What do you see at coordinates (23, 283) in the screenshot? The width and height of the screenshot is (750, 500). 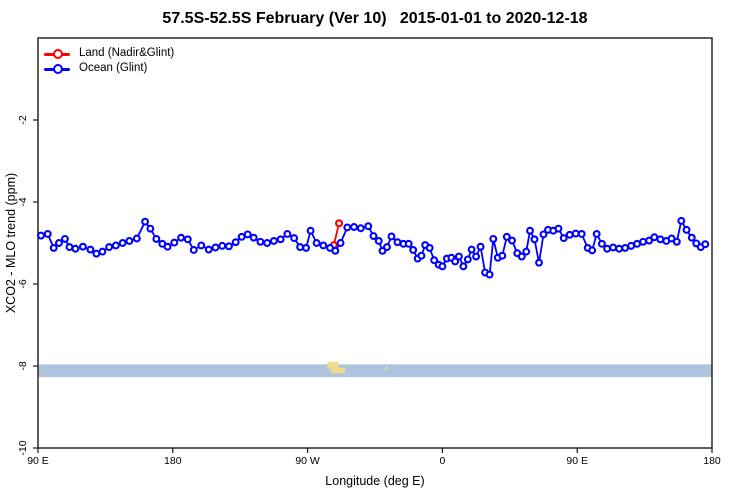 I see `y-tick-label: -6` at bounding box center [23, 283].